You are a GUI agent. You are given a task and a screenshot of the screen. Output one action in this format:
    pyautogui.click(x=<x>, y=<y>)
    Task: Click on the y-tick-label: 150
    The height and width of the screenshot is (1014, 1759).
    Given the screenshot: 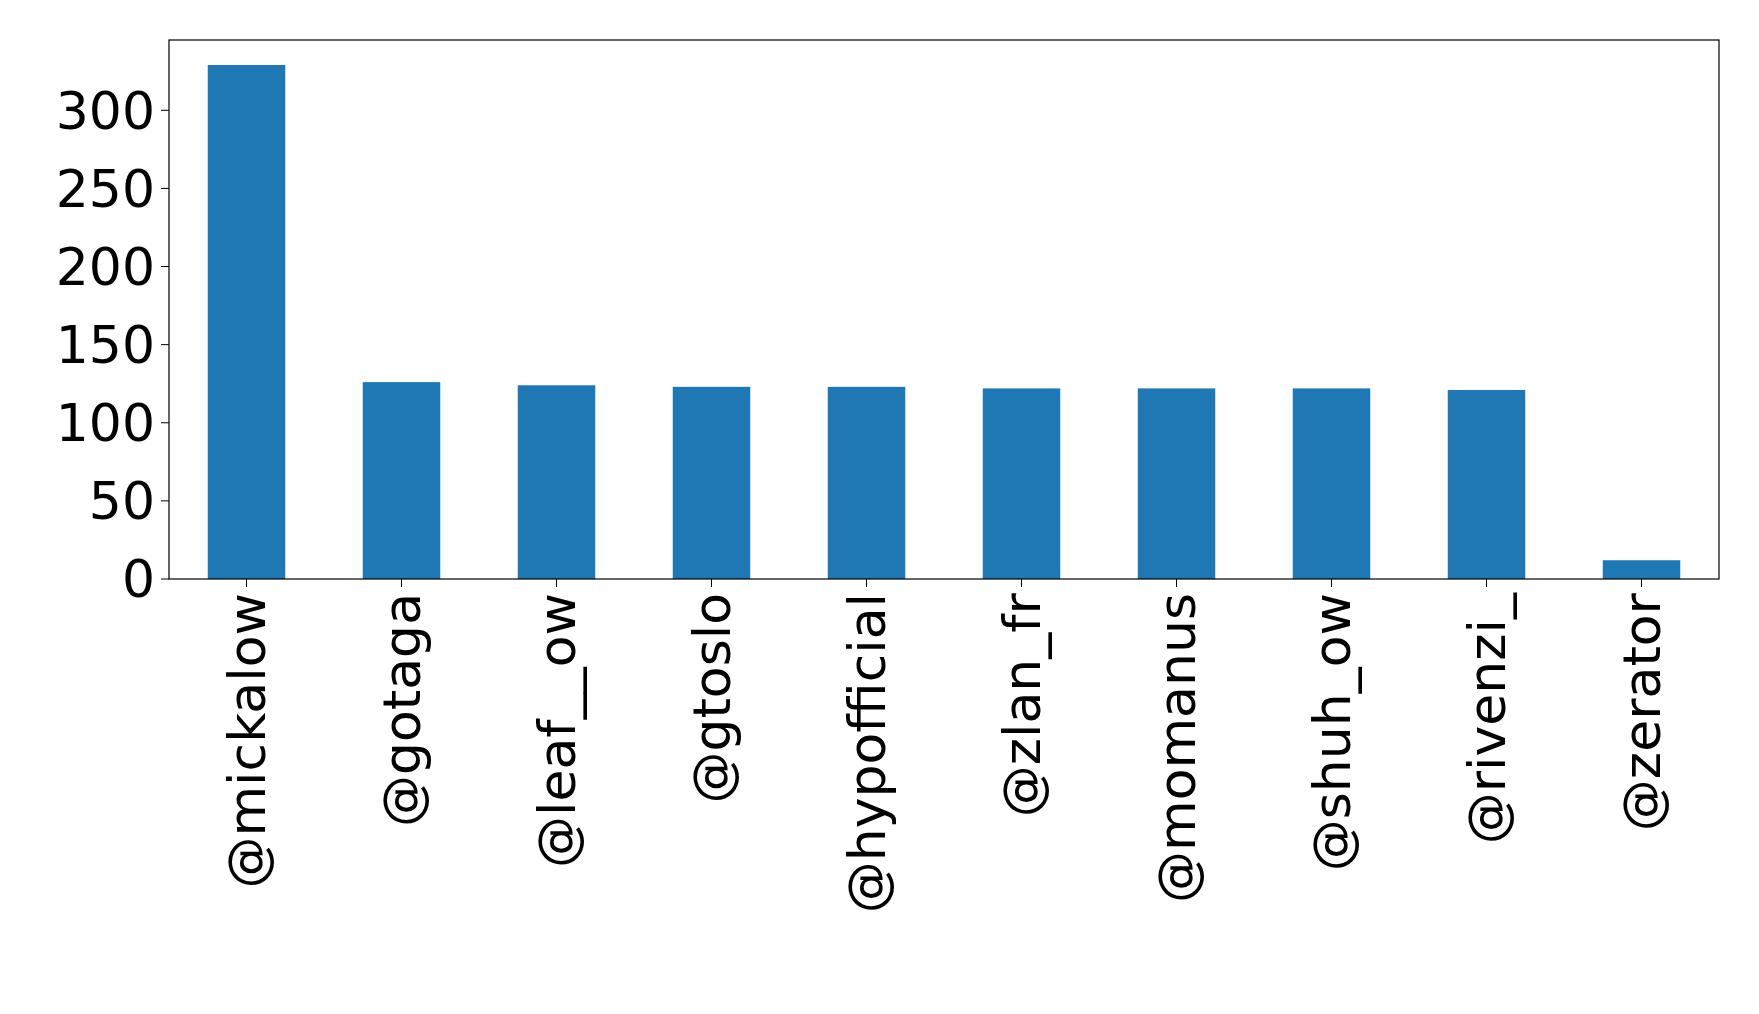 What is the action you would take?
    pyautogui.click(x=105, y=344)
    